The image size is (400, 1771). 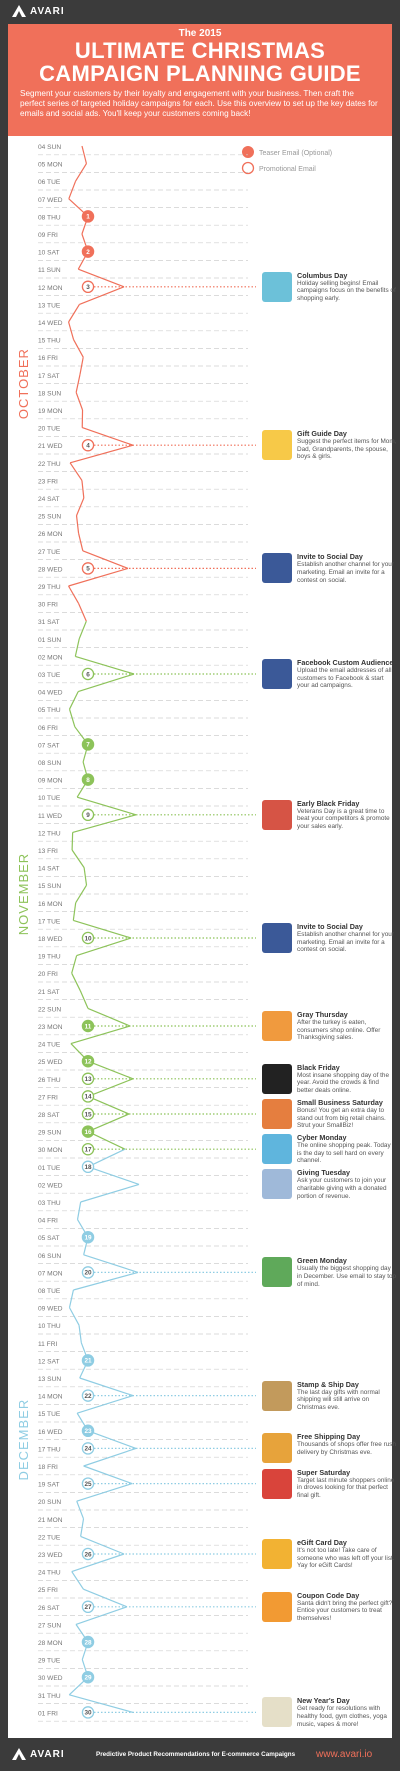 What do you see at coordinates (49, 1009) in the screenshot?
I see `day-label: 22 SUN` at bounding box center [49, 1009].